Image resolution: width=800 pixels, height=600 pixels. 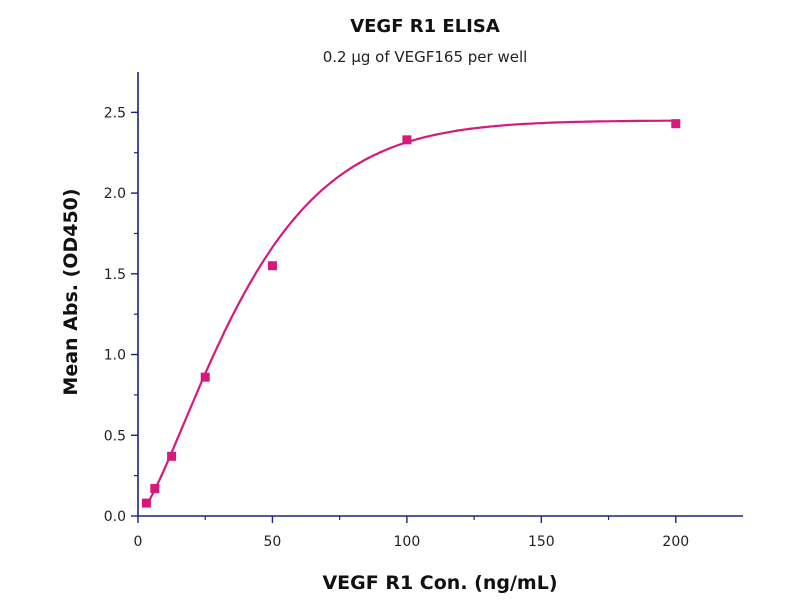 What do you see at coordinates (71, 291) in the screenshot?
I see `y-axis-title: Mean Abs. (OD450)` at bounding box center [71, 291].